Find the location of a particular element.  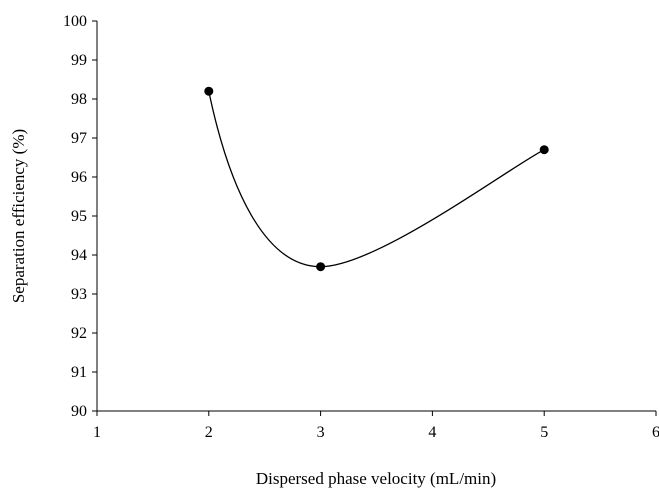

y-axis-title: Separation efficiency (%) is located at coordinates (18, 216).